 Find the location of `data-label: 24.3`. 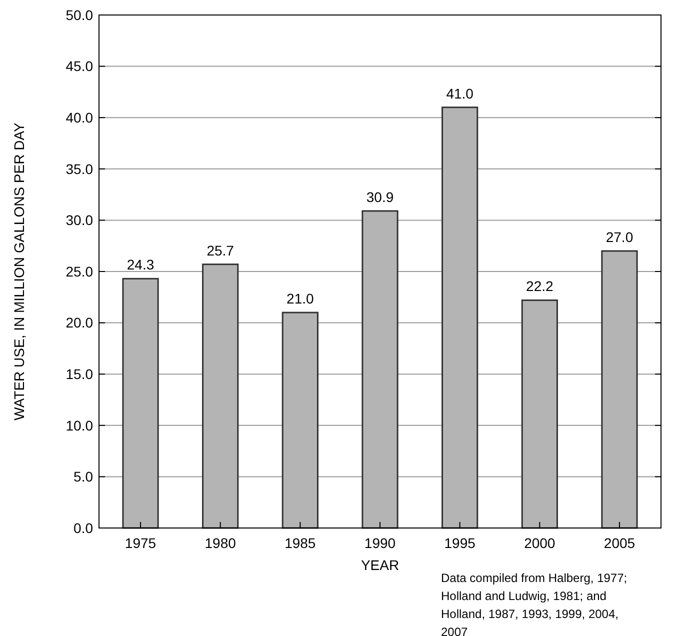

data-label: 24.3 is located at coordinates (140, 264).